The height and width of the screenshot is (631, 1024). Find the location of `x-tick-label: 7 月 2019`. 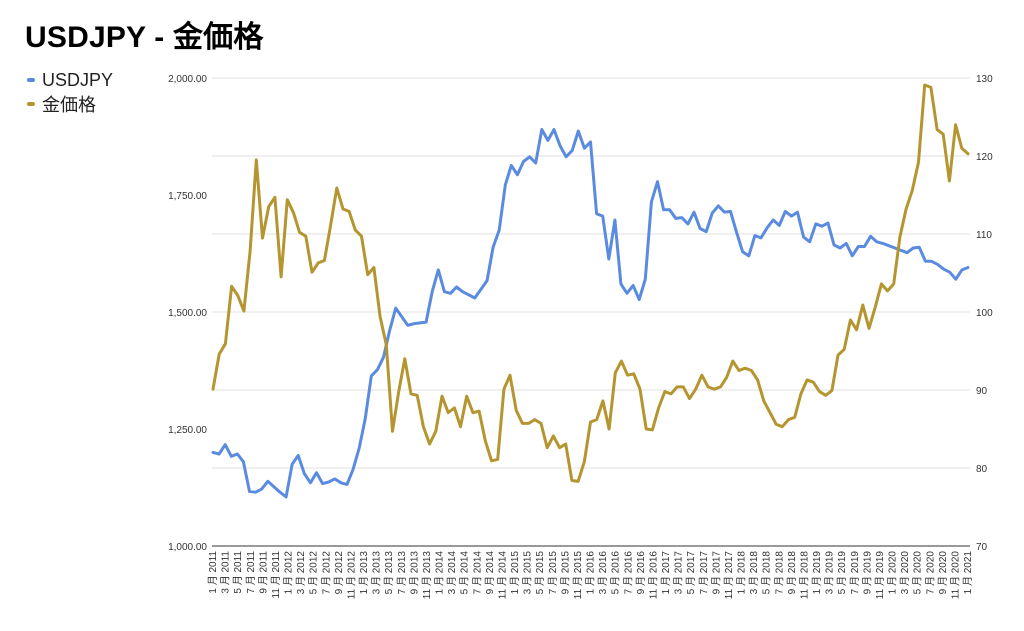

x-tick-label: 7 月 2019 is located at coordinates (855, 573).